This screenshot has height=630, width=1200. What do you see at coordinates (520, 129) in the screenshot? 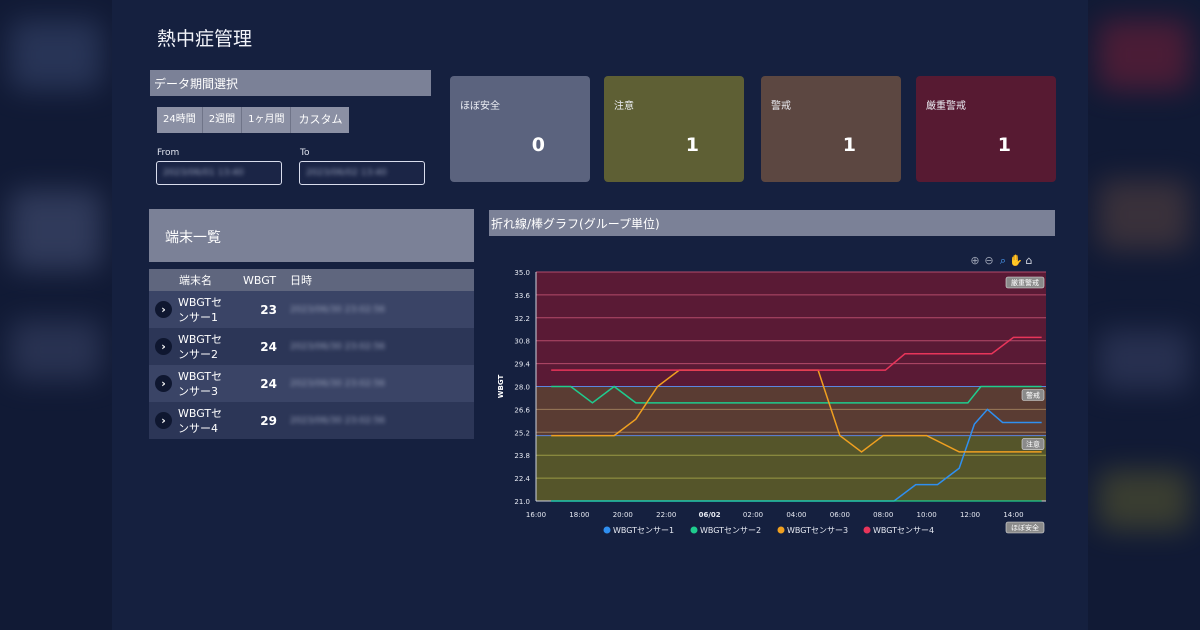
I see `status-card-safe: ほぼ安全 0` at bounding box center [520, 129].